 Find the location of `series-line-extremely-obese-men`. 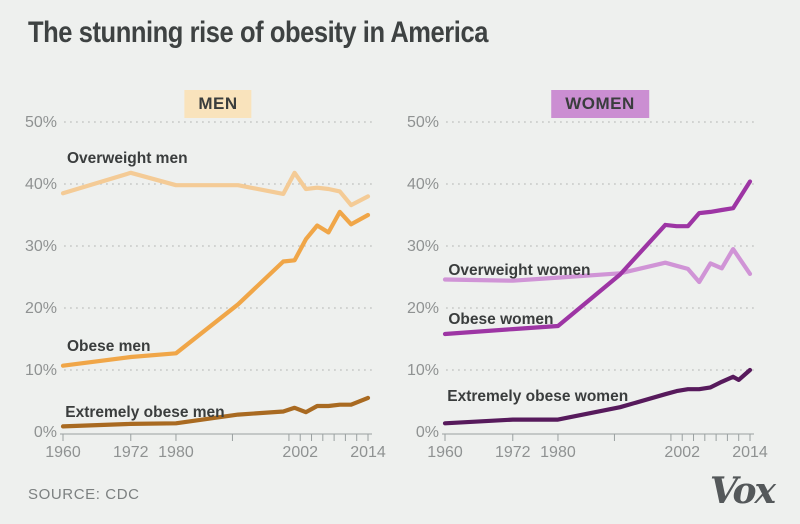

series-line-extremely-obese-men is located at coordinates (215, 412).